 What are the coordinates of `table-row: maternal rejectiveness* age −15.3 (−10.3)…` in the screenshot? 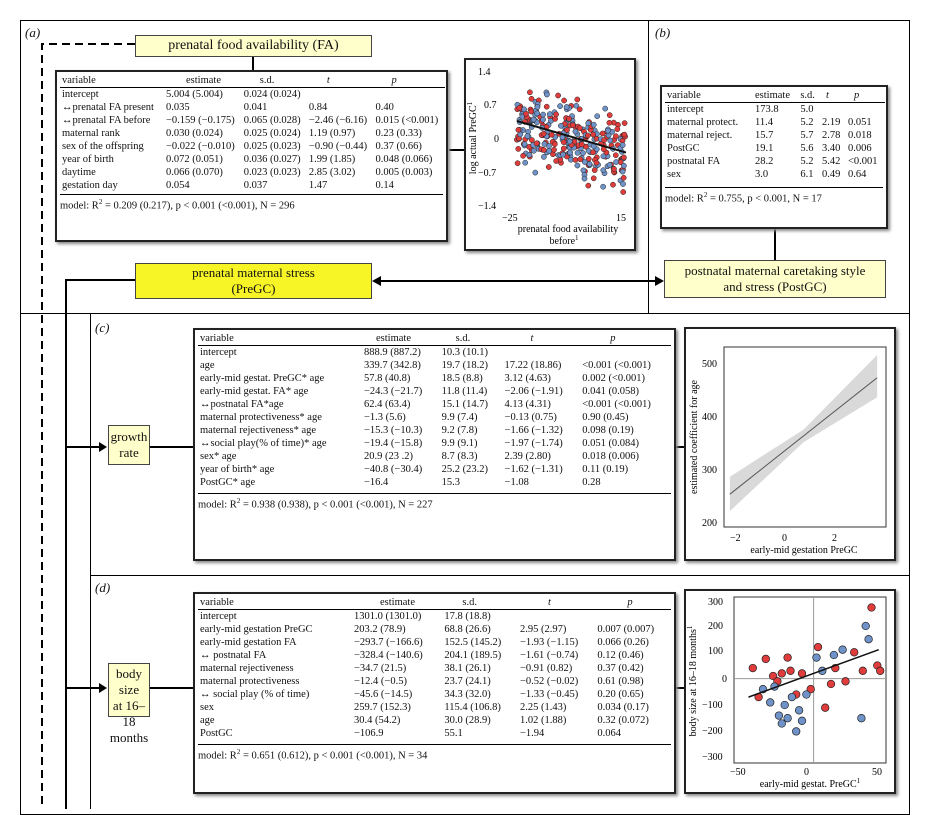 It's located at (434, 430).